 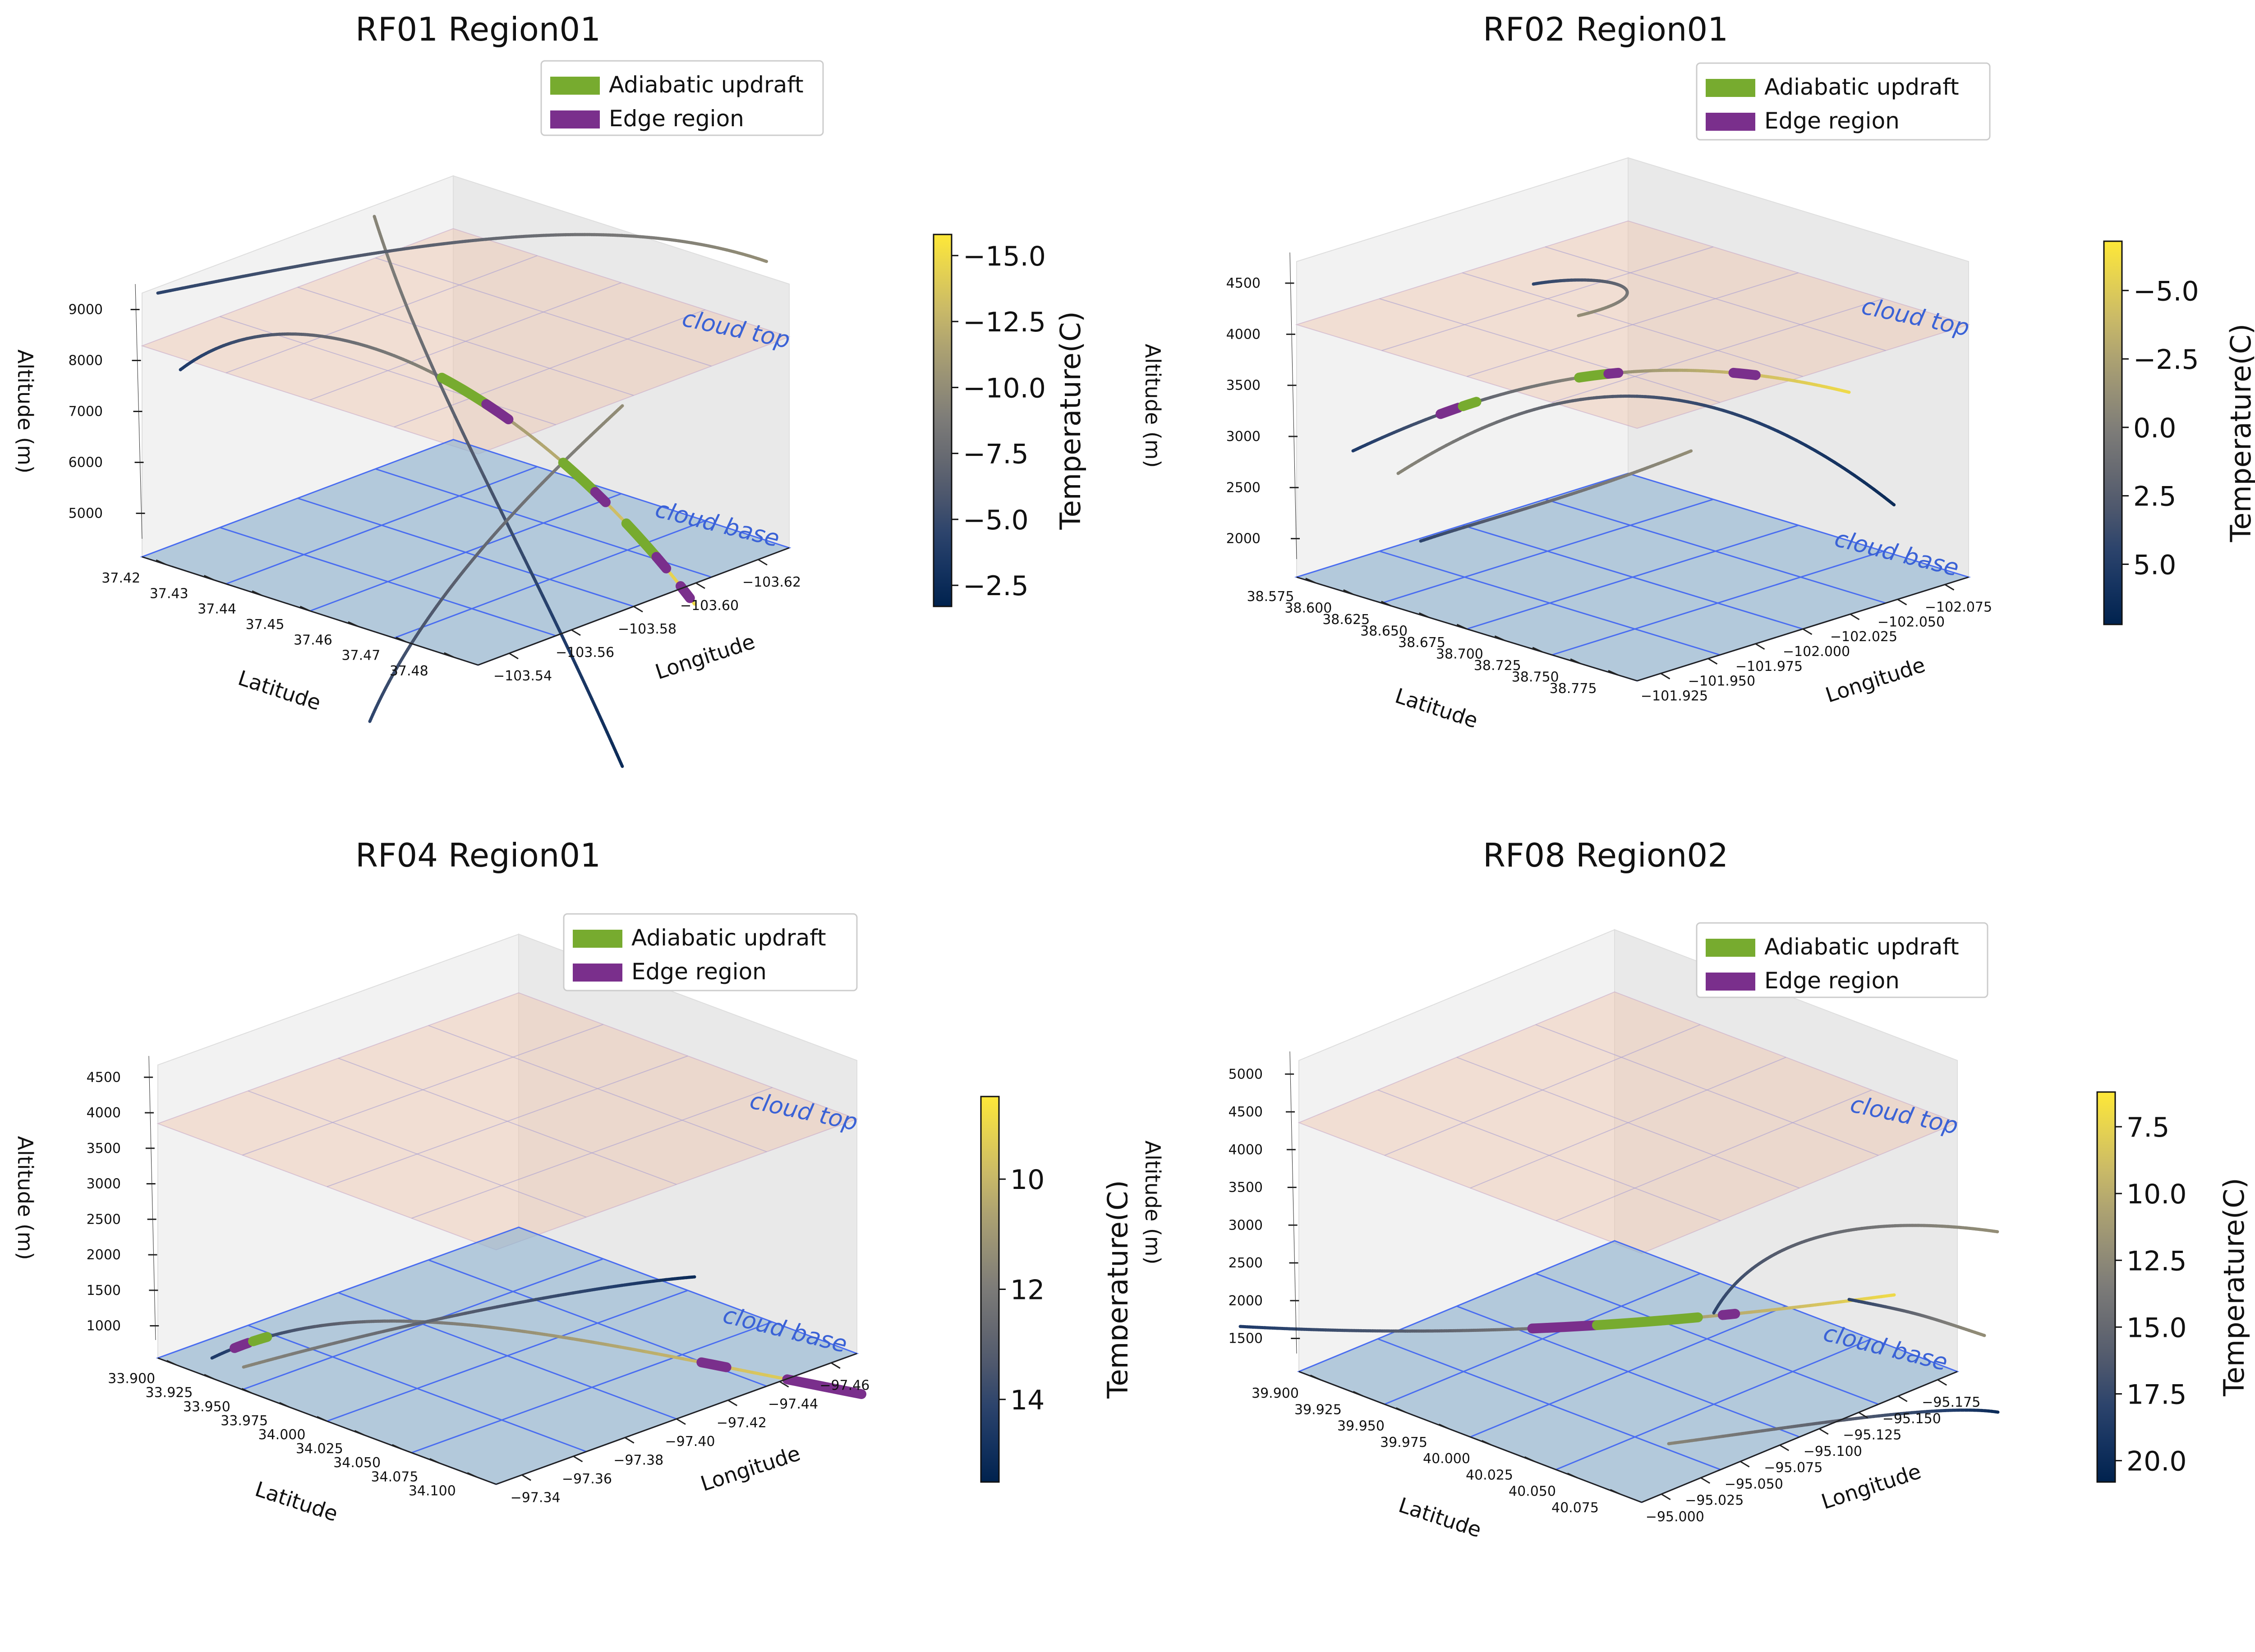 What do you see at coordinates (1308, 608) in the screenshot?
I see `latitude-tick-label: 38.600` at bounding box center [1308, 608].